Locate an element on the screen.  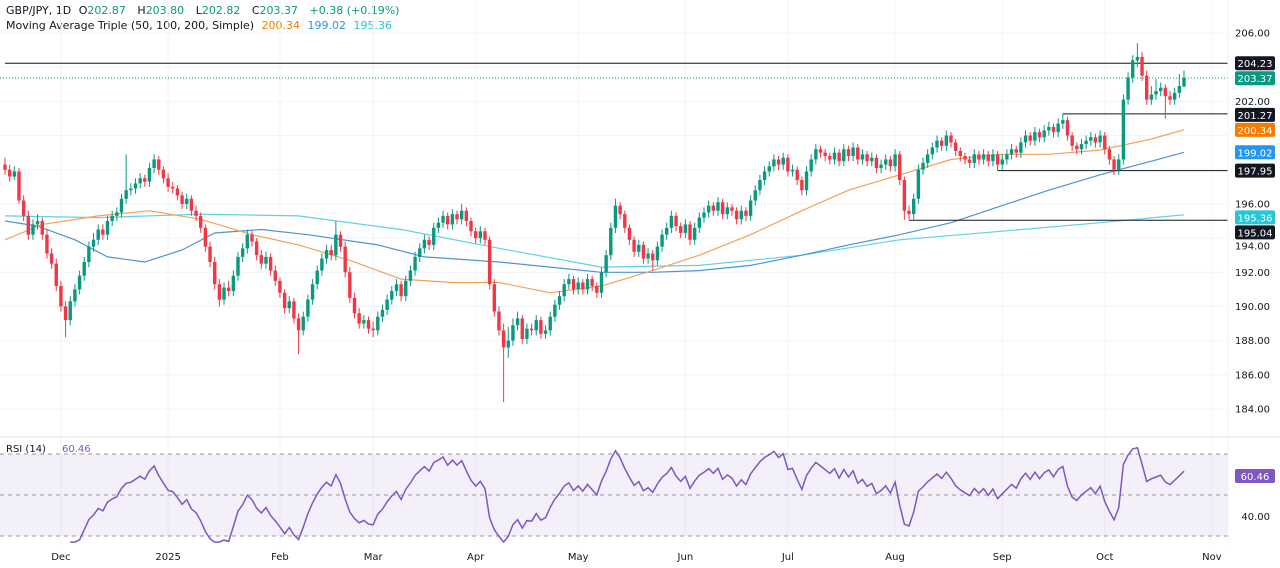
ma100-badge-label: 199.02 is located at coordinates (1255, 153).